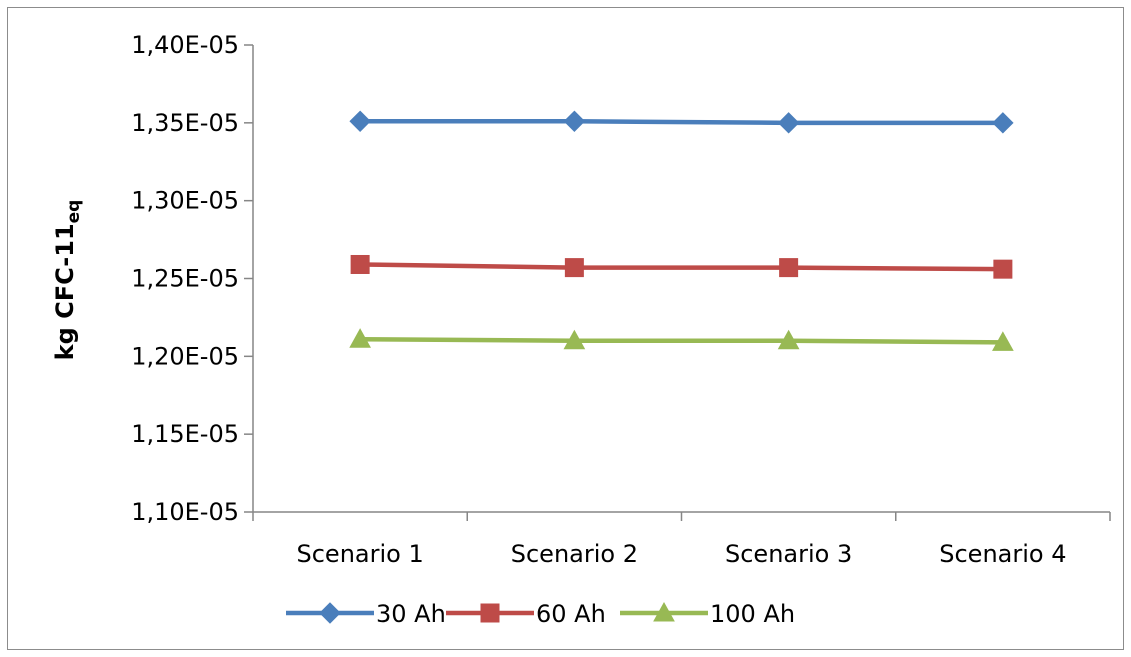 This screenshot has width=1131, height=657. I want to click on legend: 30 Ah 60 Ah 100 Ah, so click(540, 614).